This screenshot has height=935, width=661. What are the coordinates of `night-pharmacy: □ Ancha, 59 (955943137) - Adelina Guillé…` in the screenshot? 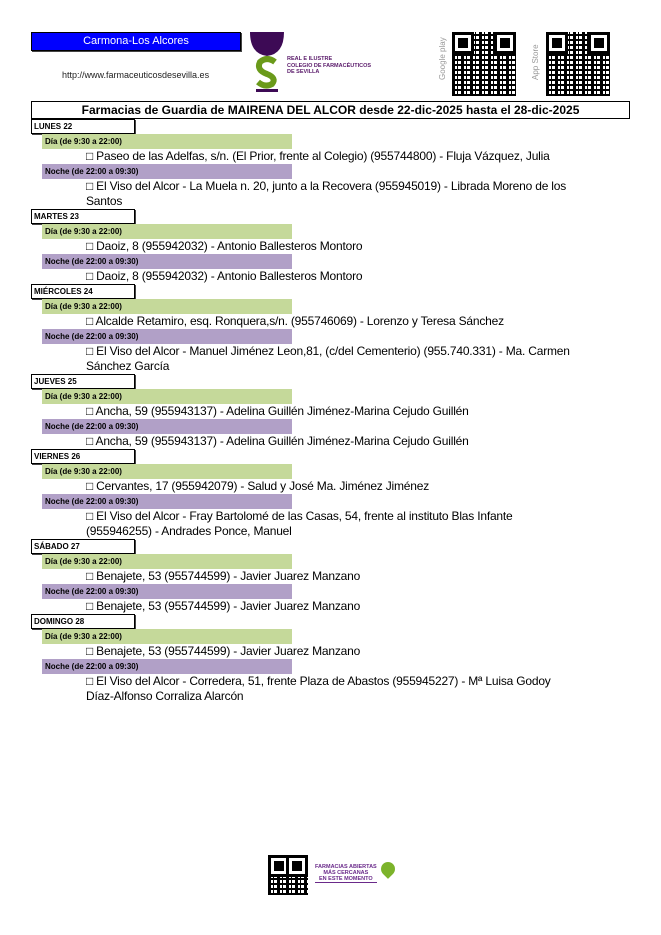 It's located at (277, 441).